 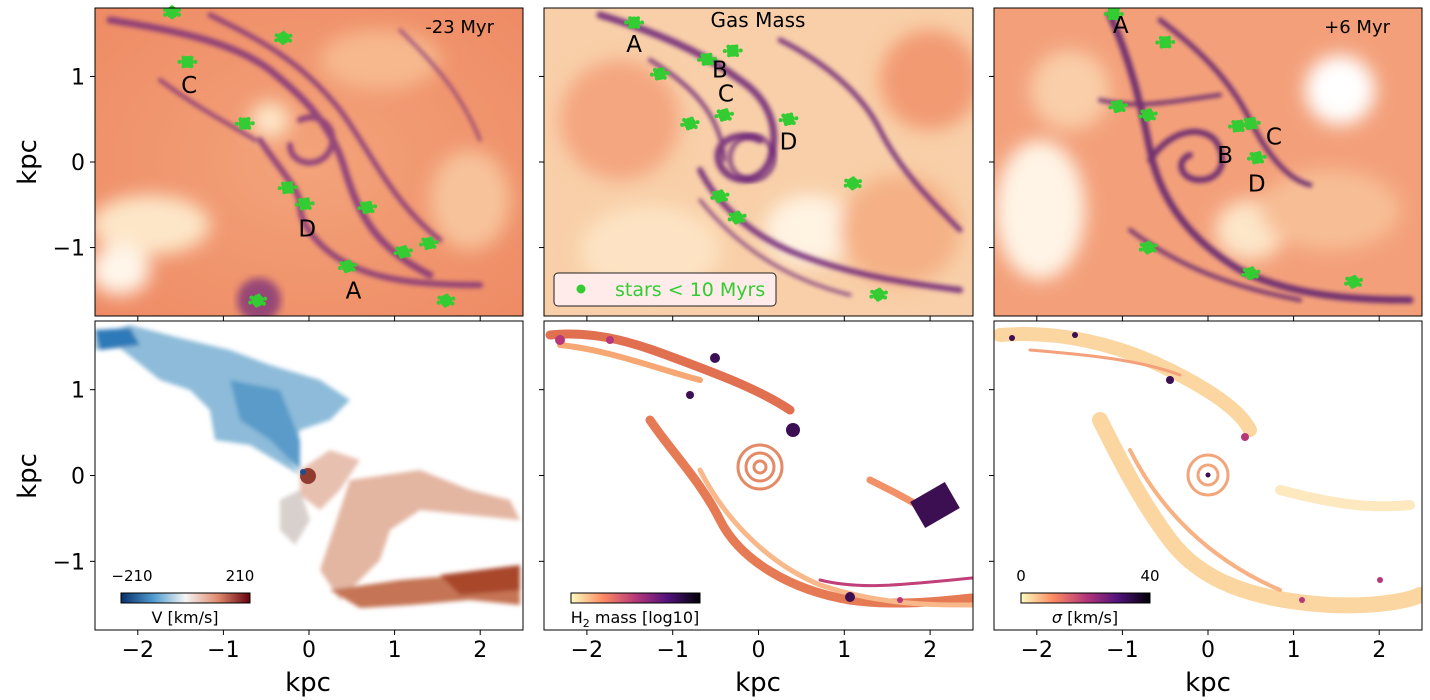 What do you see at coordinates (395, 650) in the screenshot?
I see `x-tick-label: 1` at bounding box center [395, 650].